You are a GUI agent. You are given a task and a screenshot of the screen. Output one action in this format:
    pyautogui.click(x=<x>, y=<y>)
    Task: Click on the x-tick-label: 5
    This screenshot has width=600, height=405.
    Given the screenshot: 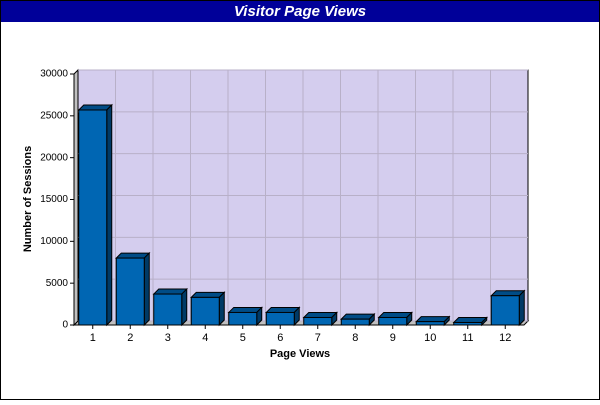 What is the action you would take?
    pyautogui.click(x=243, y=338)
    